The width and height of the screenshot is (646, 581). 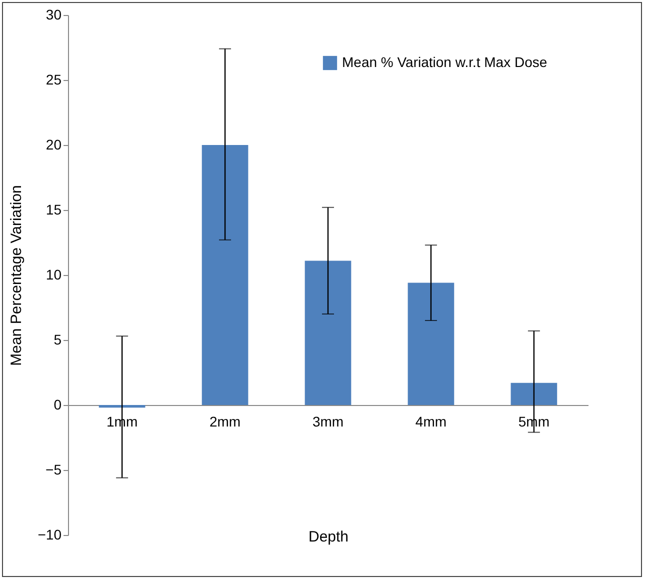 I want to click on x-tick-label: 2mm, so click(x=225, y=422).